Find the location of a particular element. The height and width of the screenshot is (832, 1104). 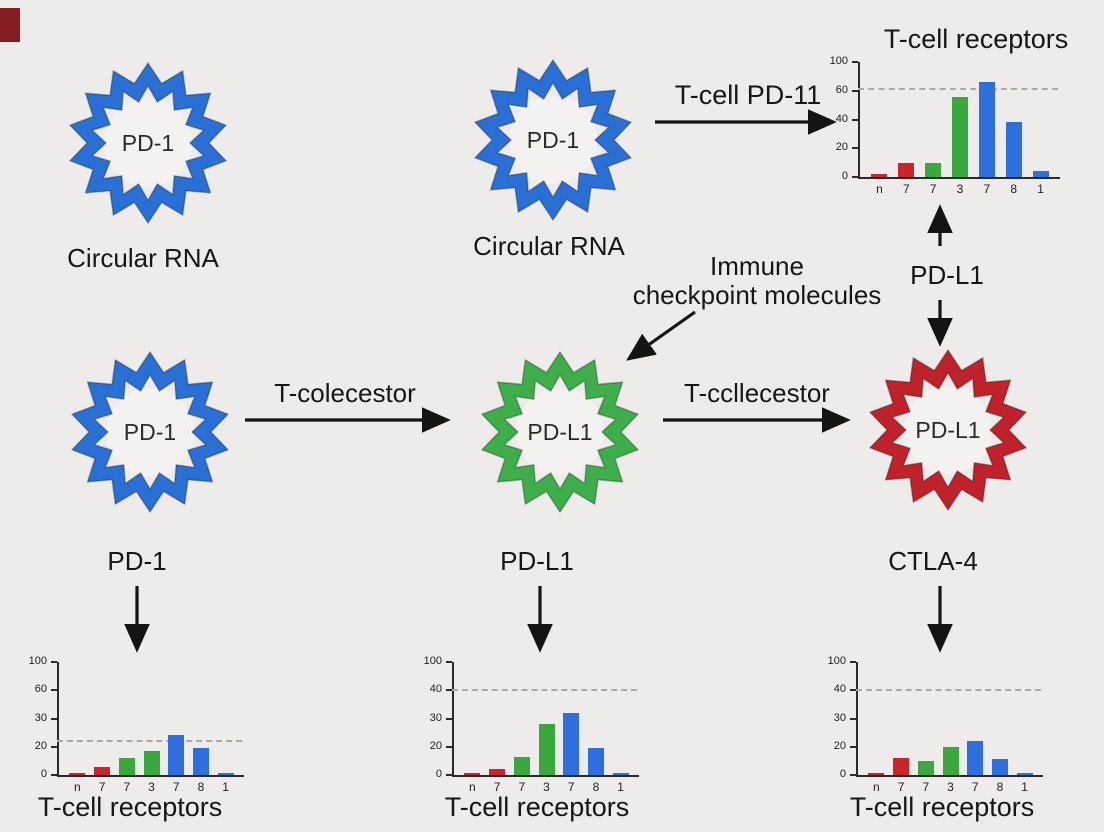

arrow-label-tcolecestor: T-colecestor is located at coordinates (345, 393).